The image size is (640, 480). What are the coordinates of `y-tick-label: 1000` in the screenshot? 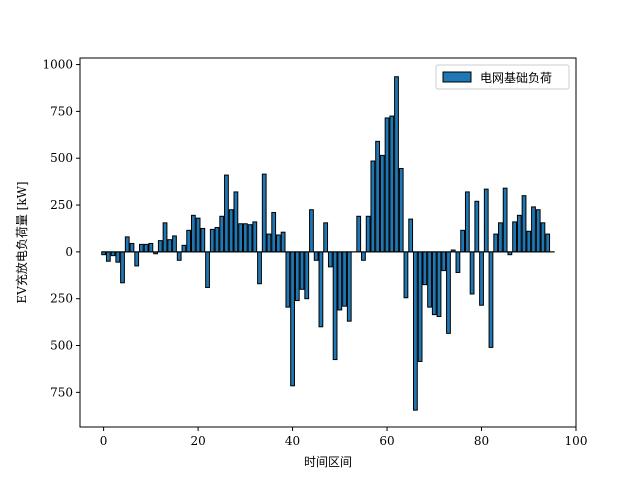 It's located at (57, 65).